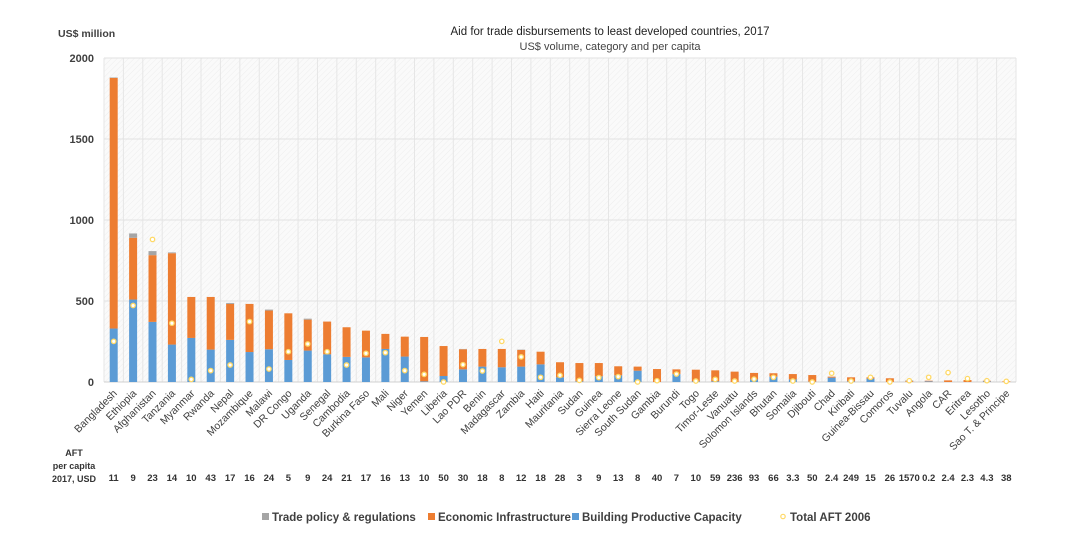 This screenshot has height=552, width=1090. What do you see at coordinates (152, 478) in the screenshot?
I see `per-capita-value: 23` at bounding box center [152, 478].